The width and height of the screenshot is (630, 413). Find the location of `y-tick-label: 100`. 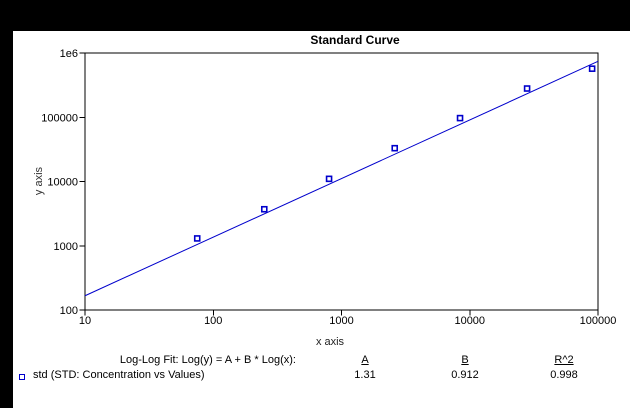

y-tick-label: 100 is located at coordinates (69, 311).